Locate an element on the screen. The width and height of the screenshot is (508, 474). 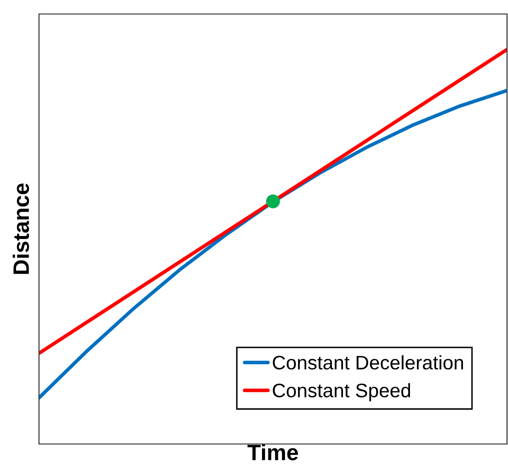
y-axis-title: Distance is located at coordinates (21, 228).